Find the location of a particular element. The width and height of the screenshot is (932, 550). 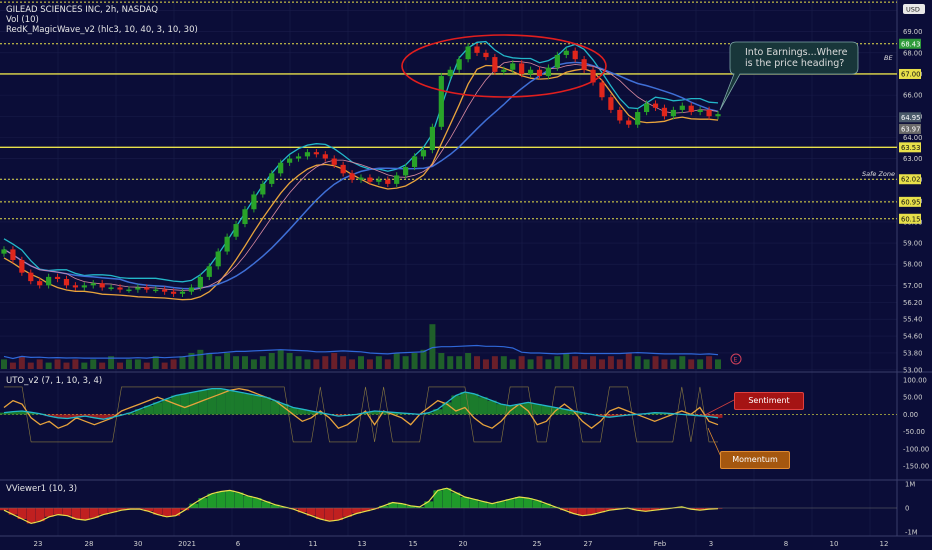

uto-axis-tick: -100.00 is located at coordinates (916, 449).